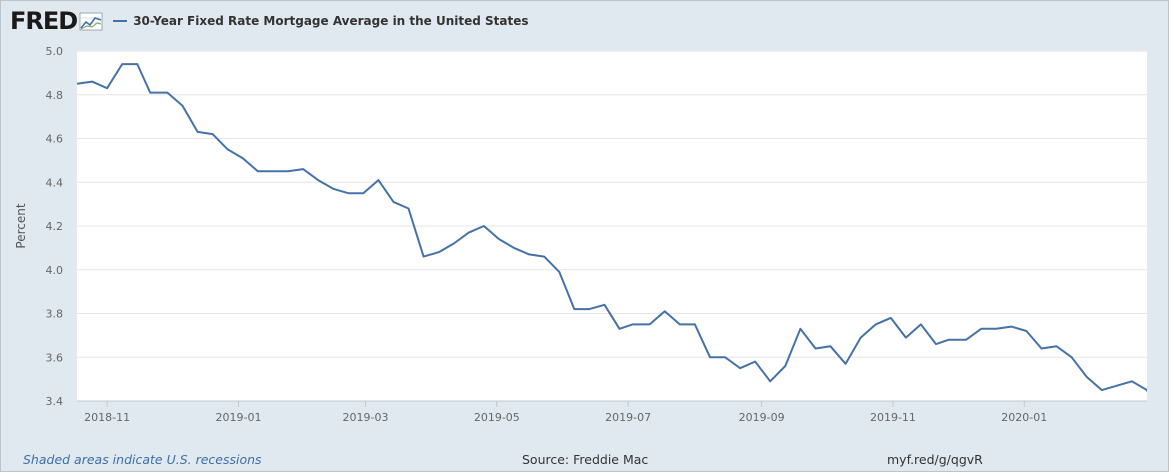  Describe the element at coordinates (893, 417) in the screenshot. I see `x-tick-label: 2019-11` at that location.